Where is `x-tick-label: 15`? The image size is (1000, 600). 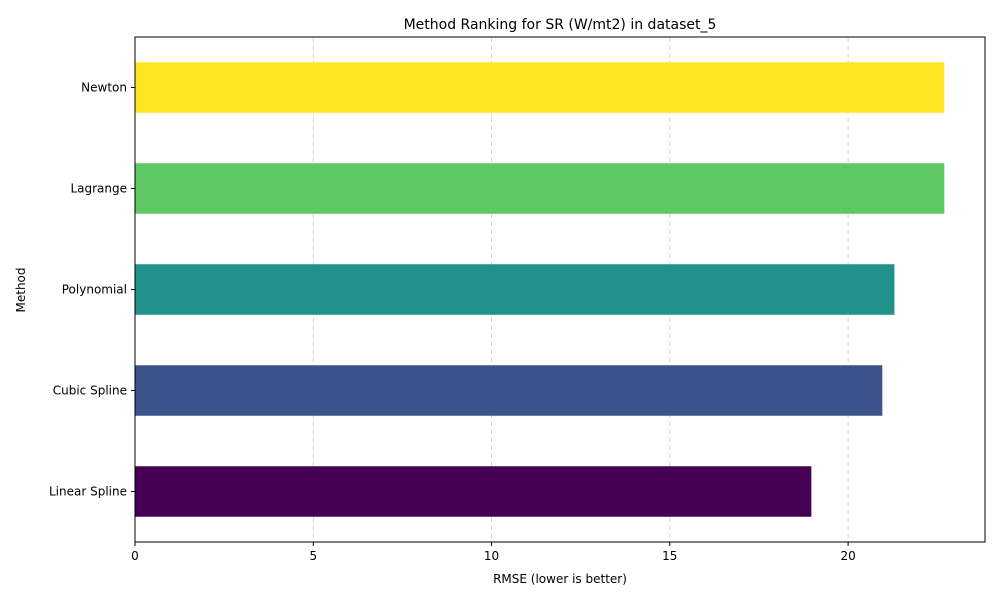 x-tick-label: 15 is located at coordinates (669, 556).